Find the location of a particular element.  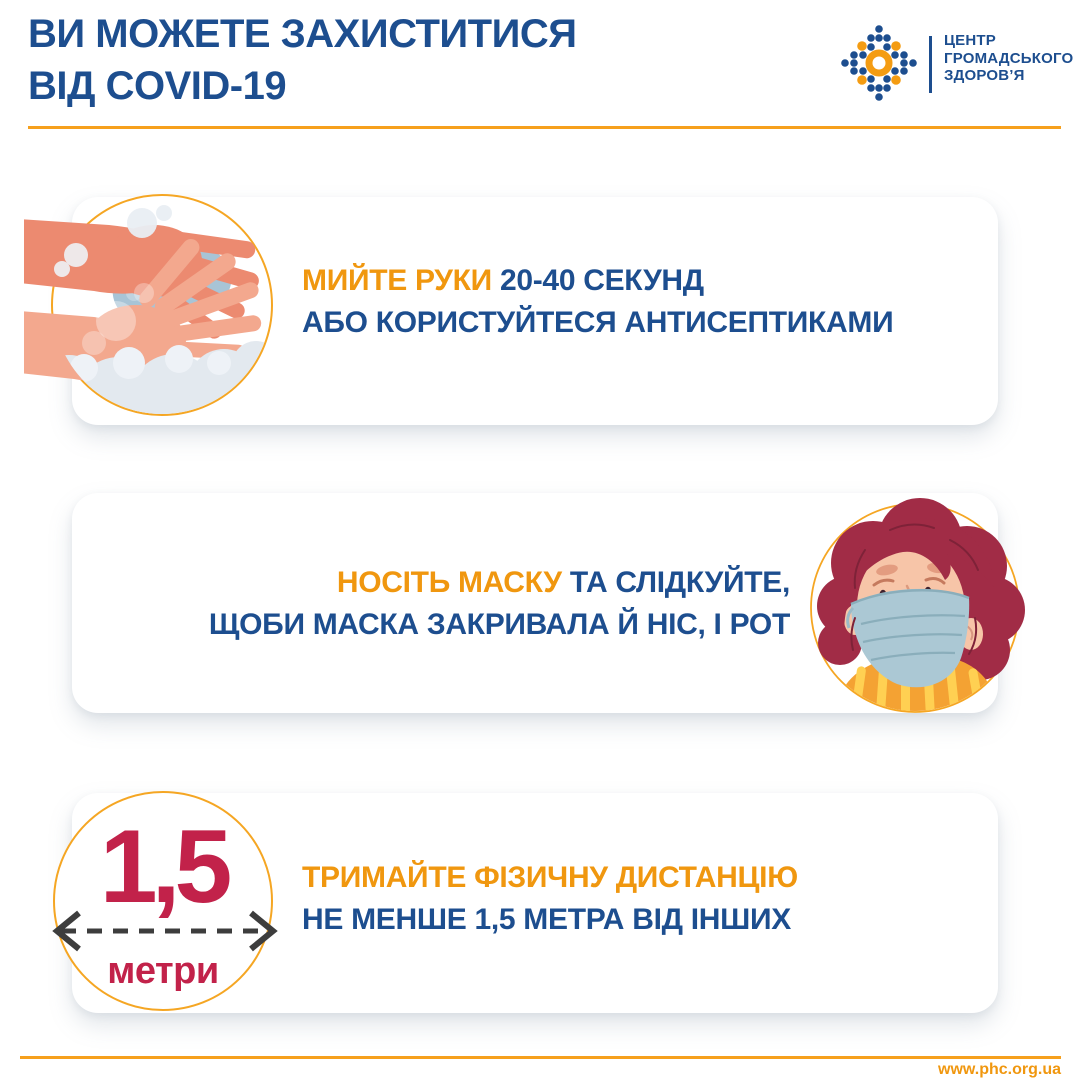

masked-woman-icon is located at coordinates (917, 605).